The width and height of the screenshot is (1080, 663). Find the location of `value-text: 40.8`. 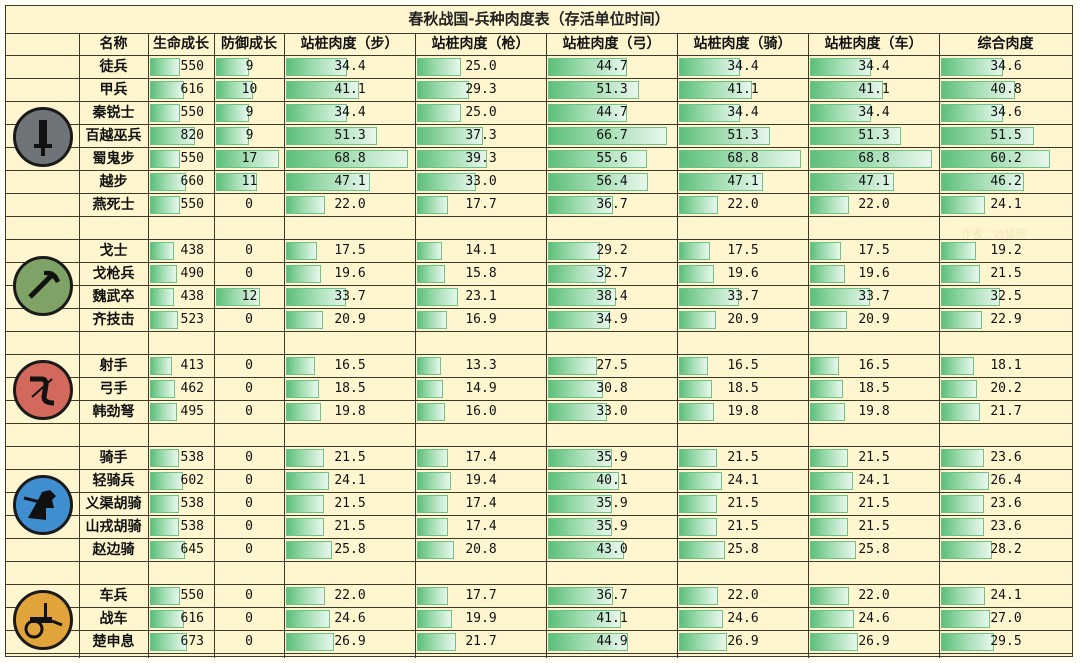

value-text: 40.8 is located at coordinates (1006, 89).